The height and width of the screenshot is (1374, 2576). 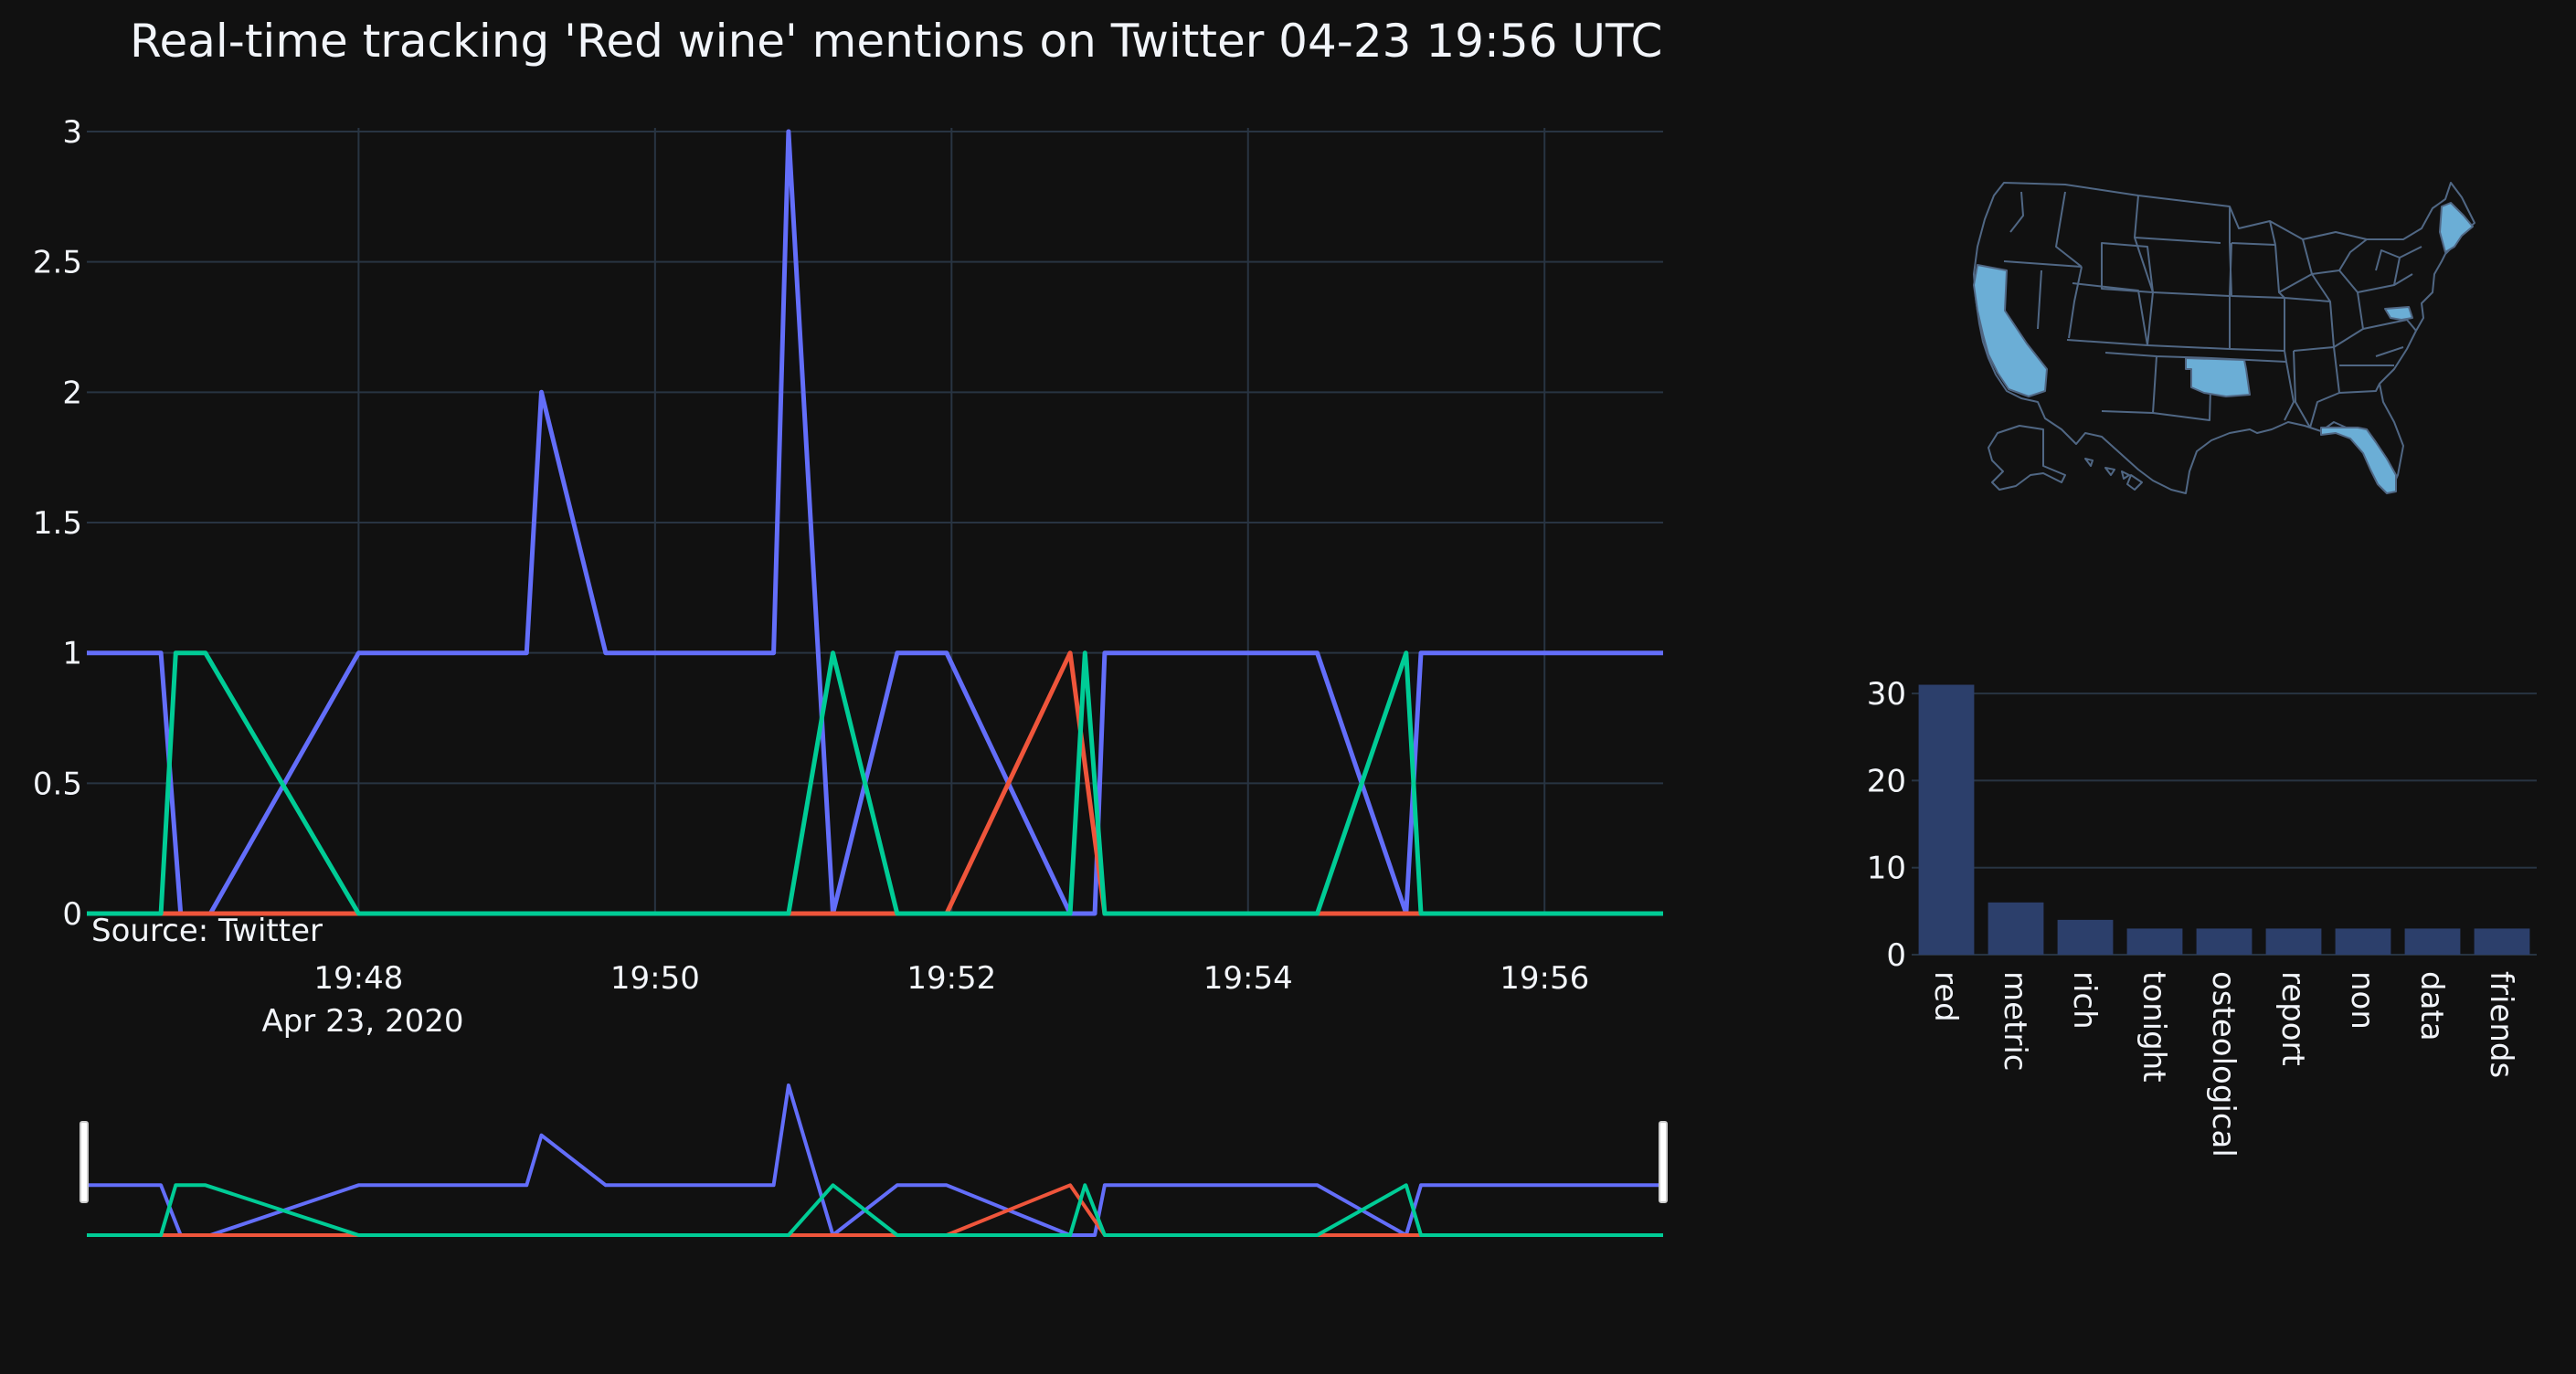 I want to click on map-state-oklahoma, so click(x=2218, y=377).